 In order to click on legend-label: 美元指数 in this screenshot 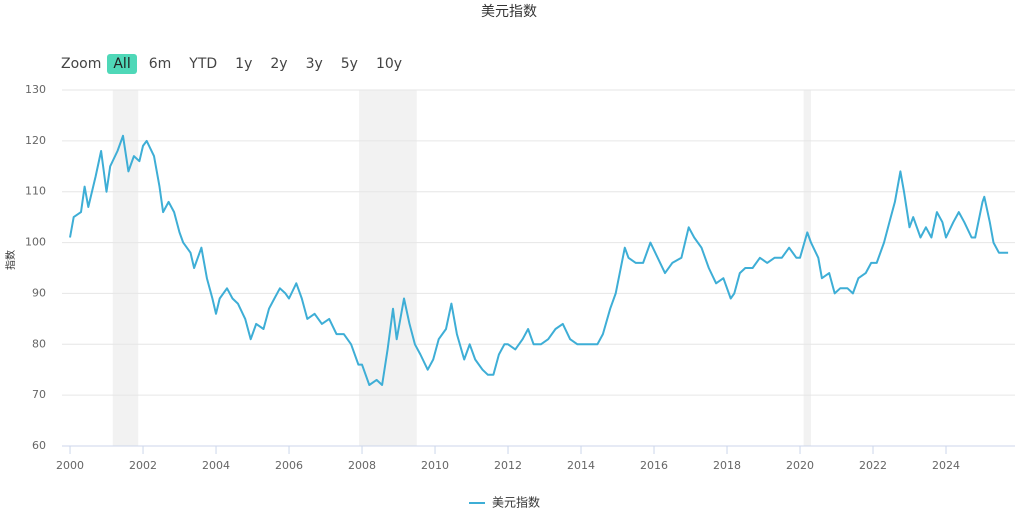, I will do `click(516, 502)`.